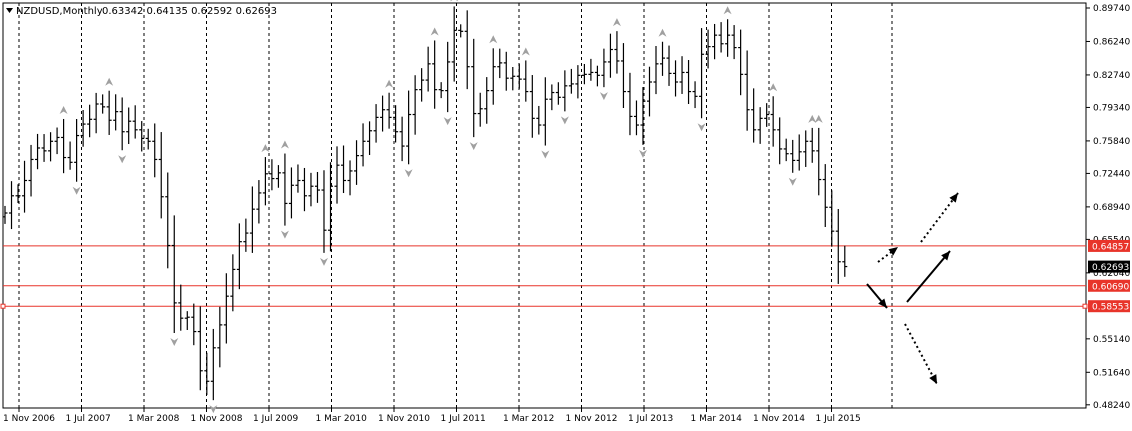  What do you see at coordinates (1085, 306) in the screenshot?
I see `line-handle-icon` at bounding box center [1085, 306].